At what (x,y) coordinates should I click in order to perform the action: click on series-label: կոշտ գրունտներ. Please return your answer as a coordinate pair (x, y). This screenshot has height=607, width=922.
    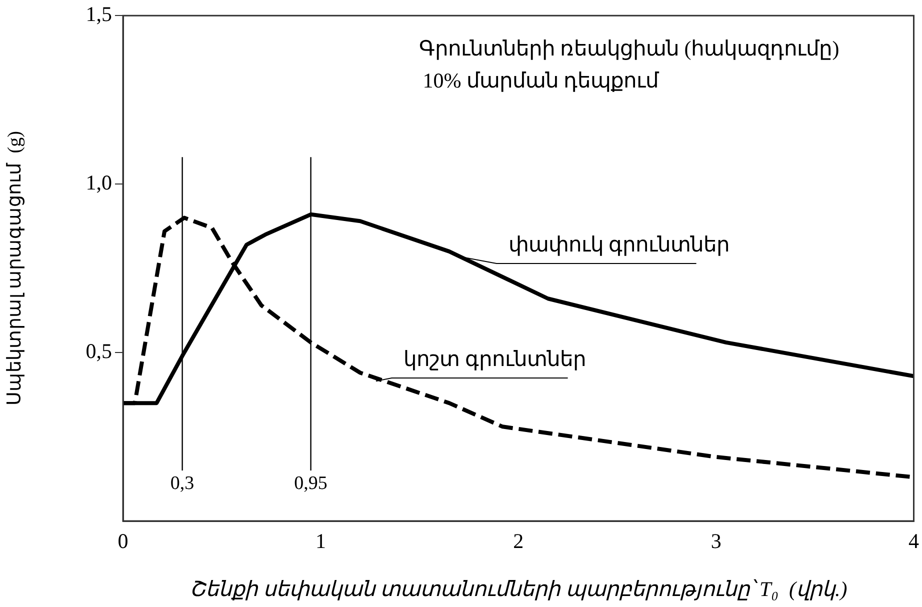
    Looking at the image, I should click on (495, 359).